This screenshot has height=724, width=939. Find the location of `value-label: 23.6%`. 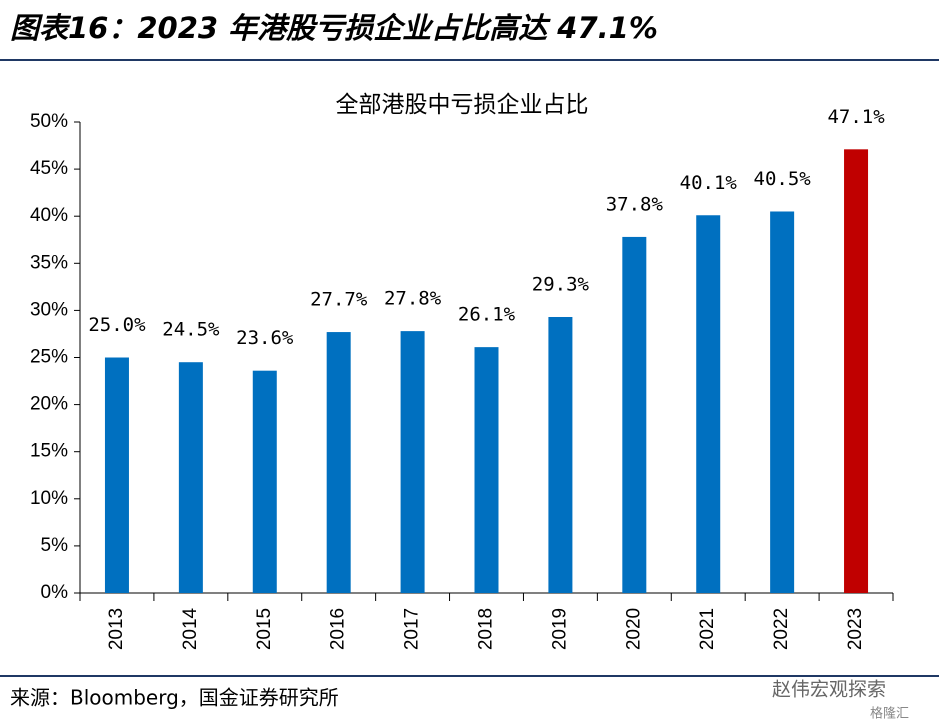

value-label: 23.6% is located at coordinates (265, 338).